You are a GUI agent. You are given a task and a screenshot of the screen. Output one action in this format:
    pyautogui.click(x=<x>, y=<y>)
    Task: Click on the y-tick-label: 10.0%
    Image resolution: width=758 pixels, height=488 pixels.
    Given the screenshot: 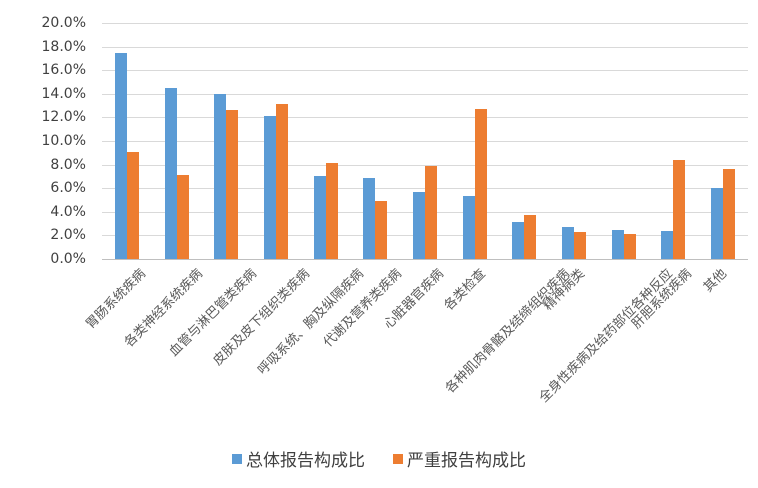 What is the action you would take?
    pyautogui.click(x=63, y=141)
    